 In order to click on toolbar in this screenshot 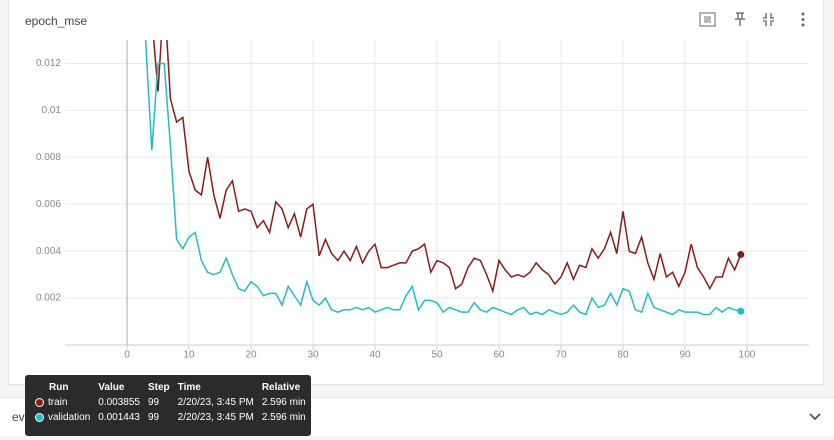, I will do `click(752, 19)`.